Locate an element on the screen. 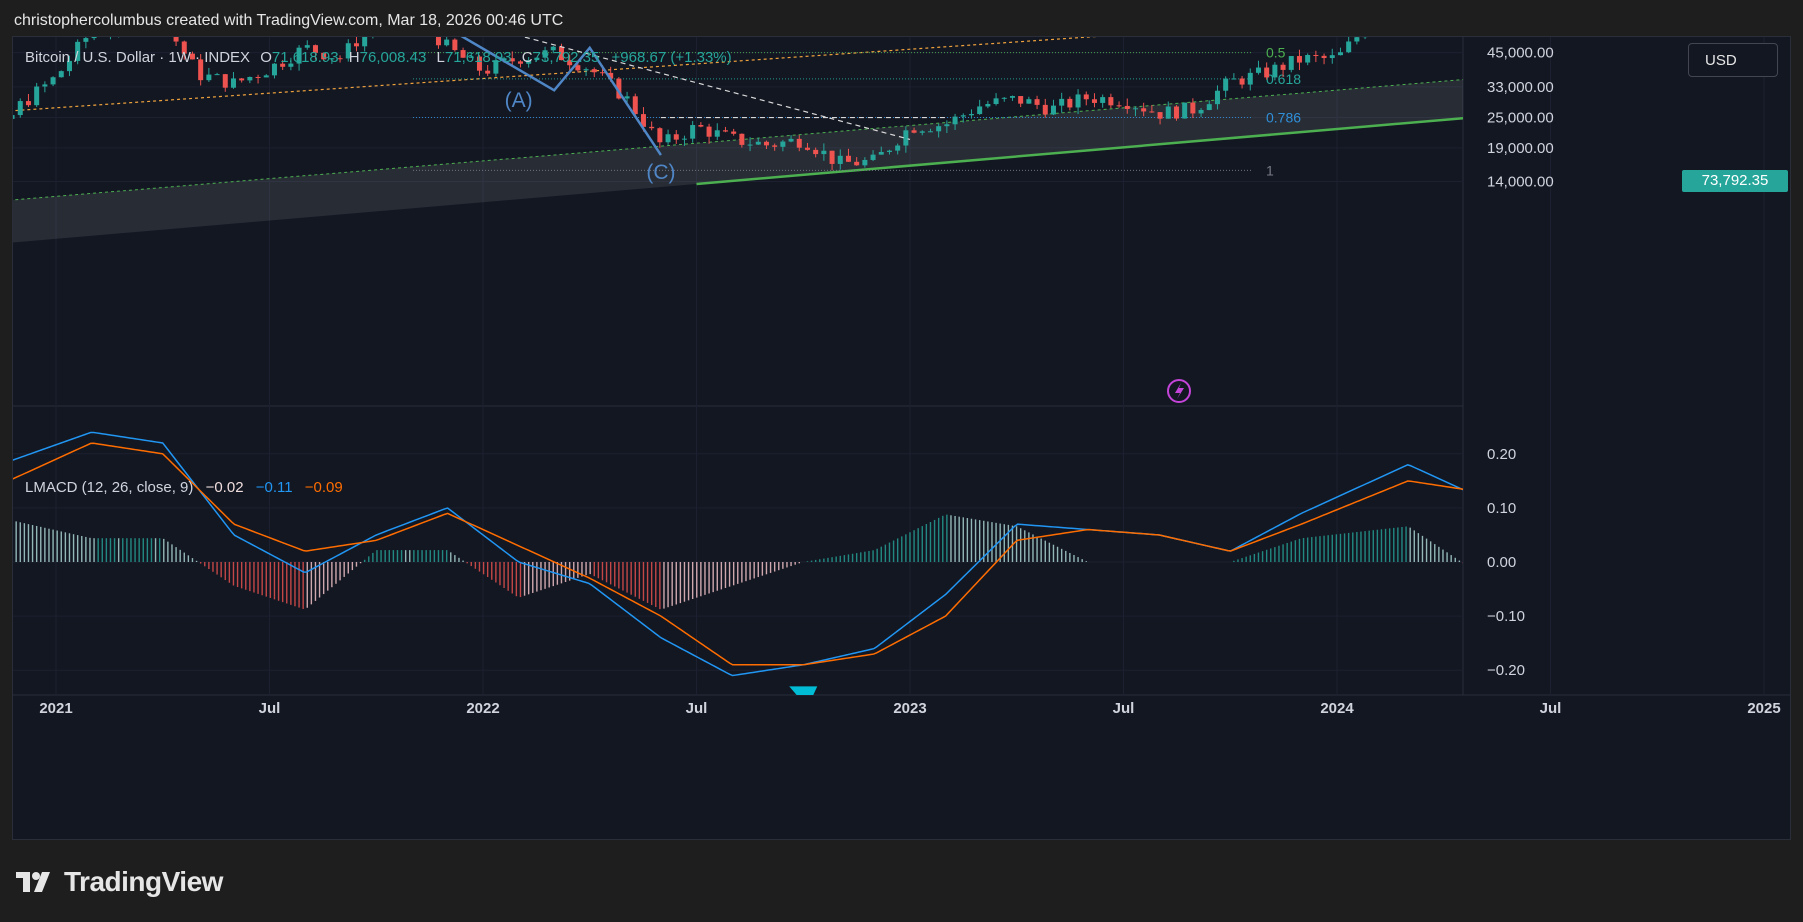  low-label: L is located at coordinates (440, 57).